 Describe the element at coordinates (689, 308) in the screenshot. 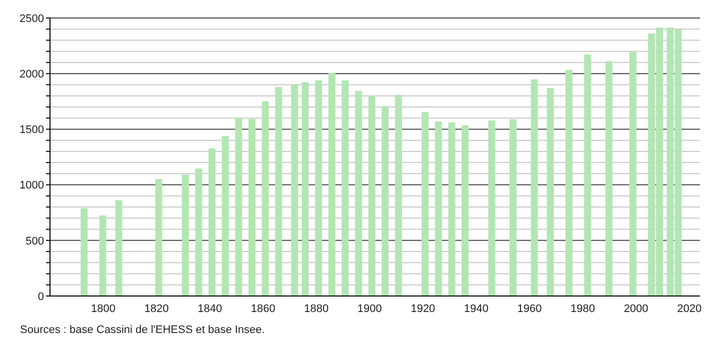

I see `x-tick-label: 2020` at that location.